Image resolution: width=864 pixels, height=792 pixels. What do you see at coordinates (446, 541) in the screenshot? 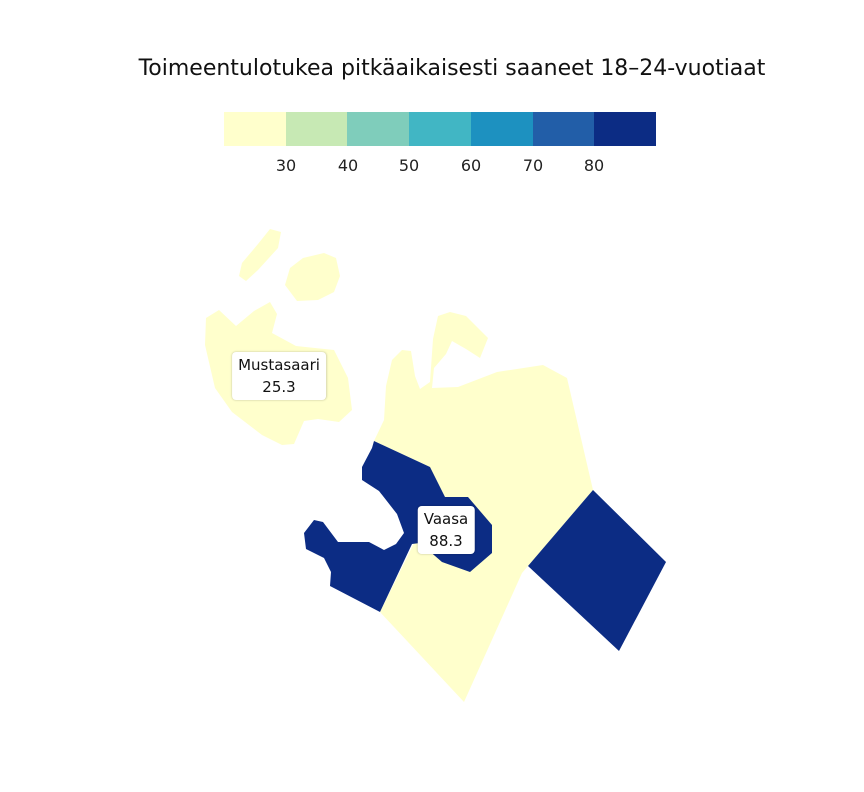
I see `label-vaasa-value: 88.3` at bounding box center [446, 541].